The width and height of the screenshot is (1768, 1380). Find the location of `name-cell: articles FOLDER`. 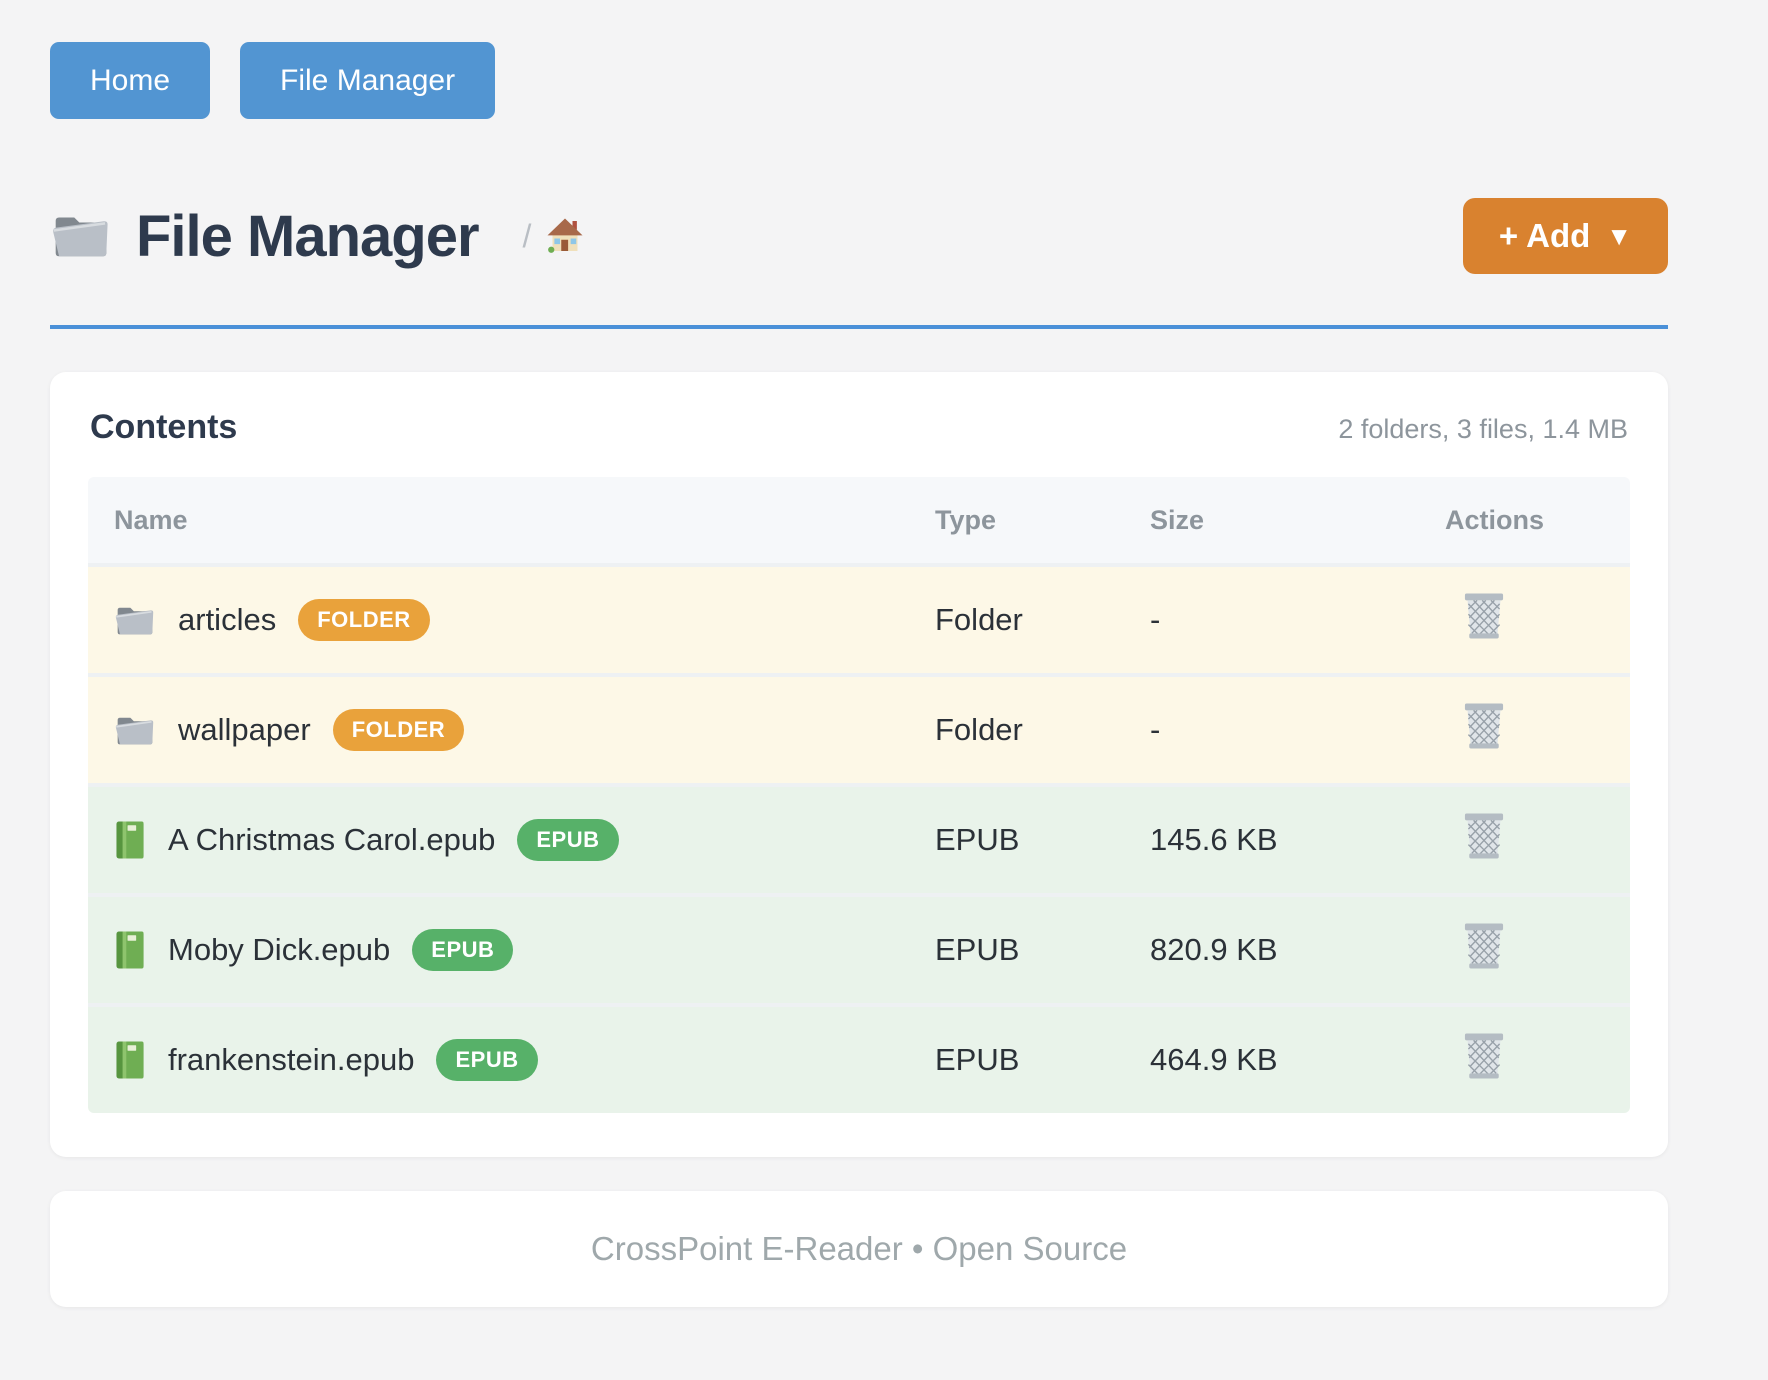

name-cell: articles FOLDER is located at coordinates (511, 620).